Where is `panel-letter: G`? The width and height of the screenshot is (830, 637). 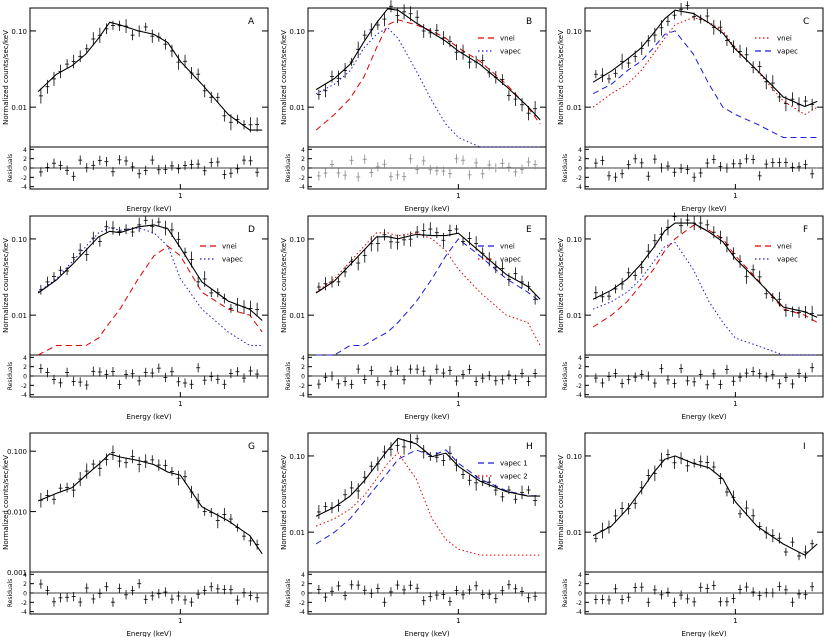
panel-letter: G is located at coordinates (251, 447).